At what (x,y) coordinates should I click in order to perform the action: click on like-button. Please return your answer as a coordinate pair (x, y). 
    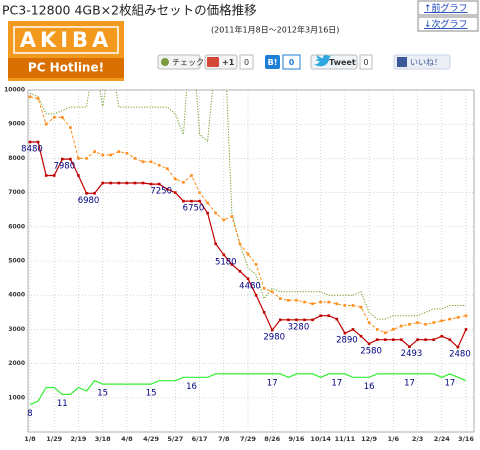
    Looking at the image, I should click on (422, 62).